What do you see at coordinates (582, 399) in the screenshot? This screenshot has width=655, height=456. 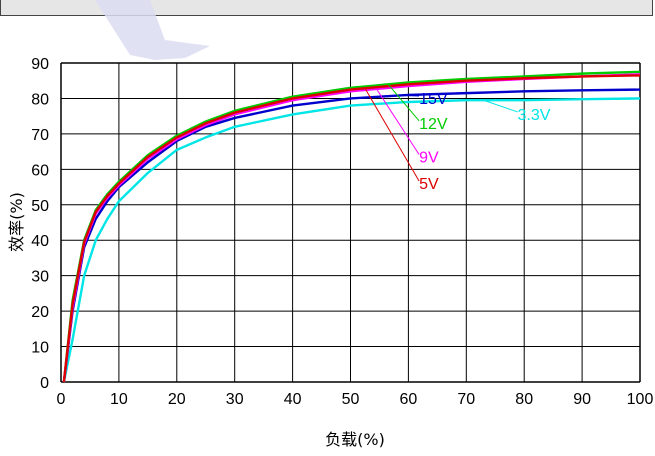 I see `x-tick-label: 90` at bounding box center [582, 399].